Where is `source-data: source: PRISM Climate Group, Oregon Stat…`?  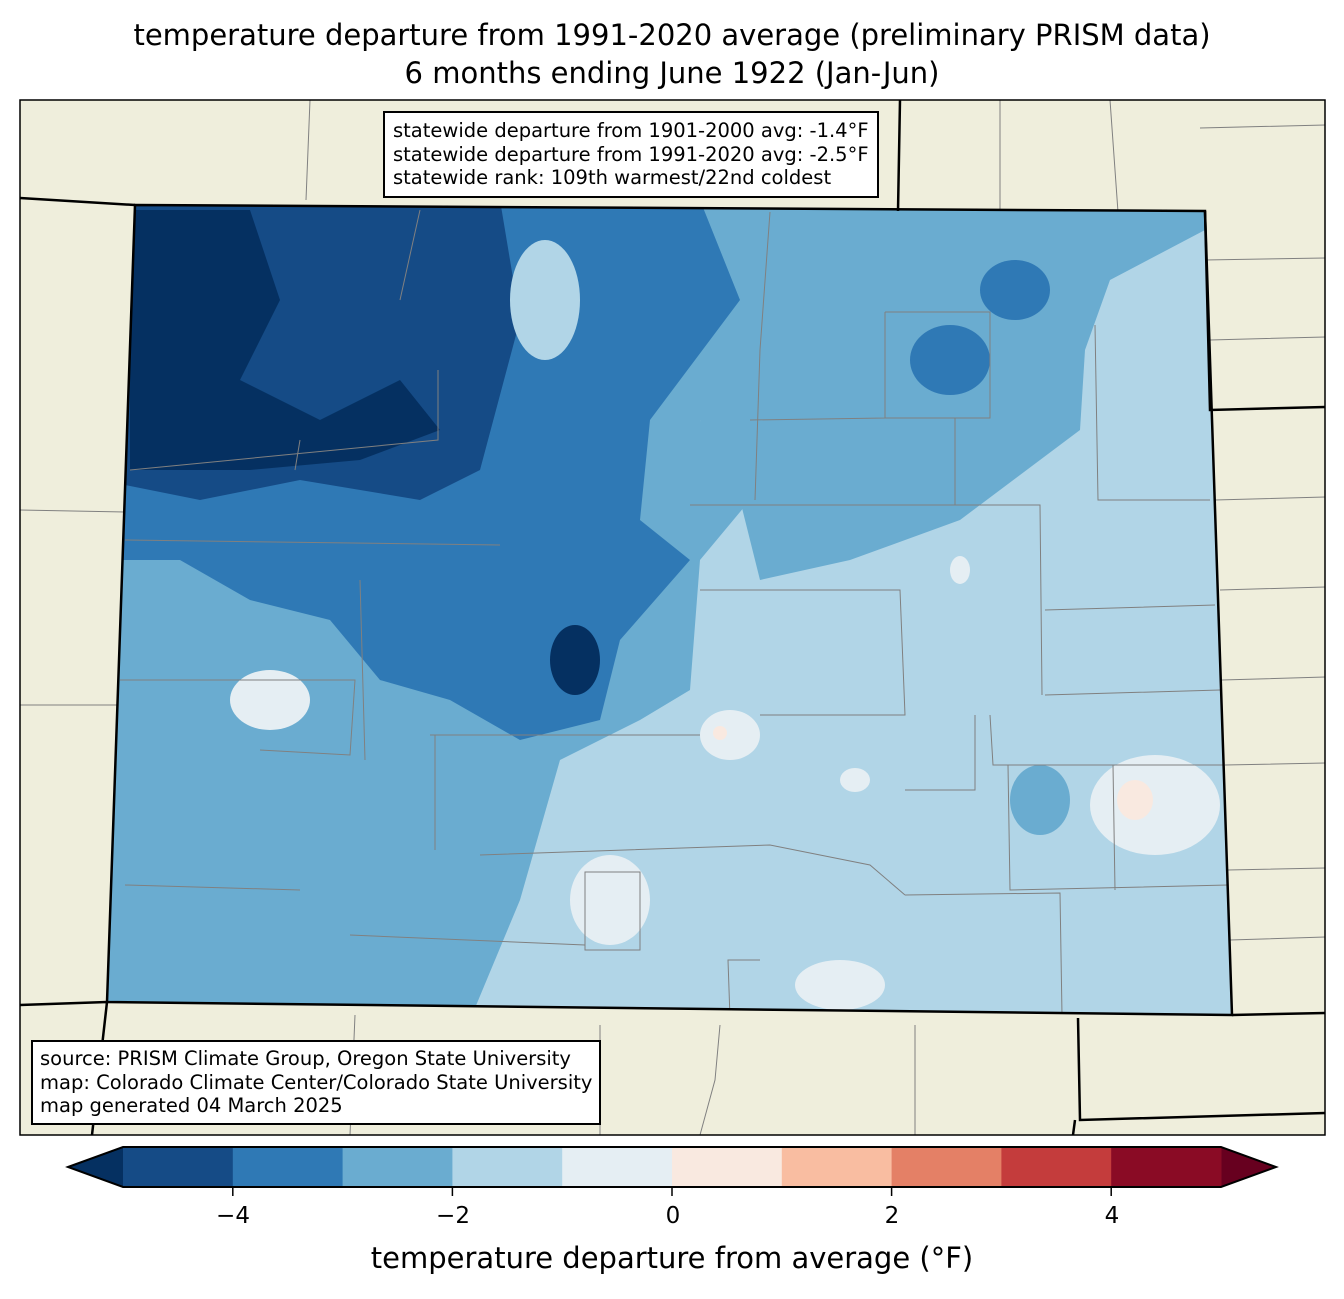 source-data: source: PRISM Climate Group, Oregon Stat… is located at coordinates (305, 1058).